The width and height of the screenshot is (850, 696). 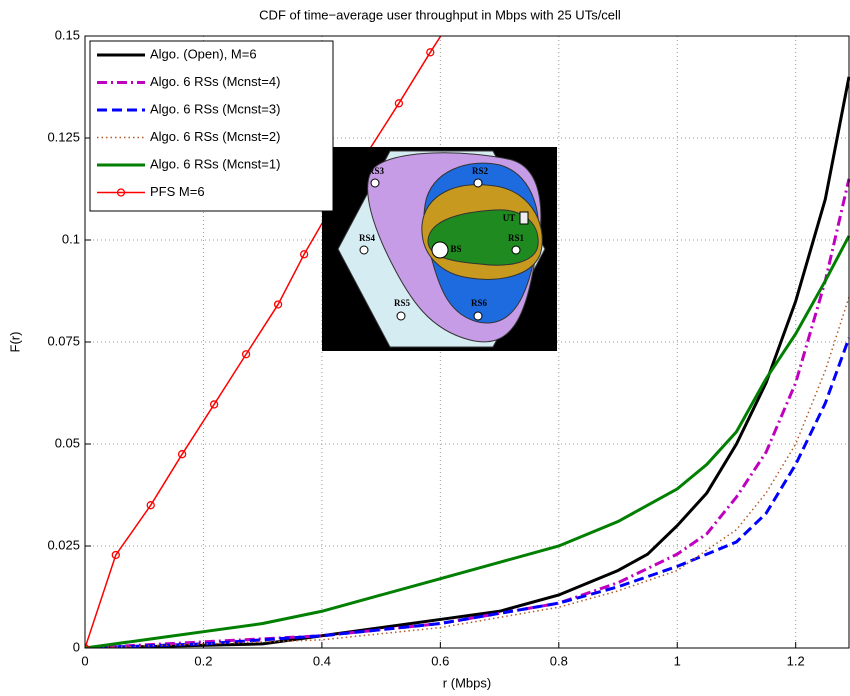 I want to click on x-tick-label: 1.2, so click(x=796, y=660).